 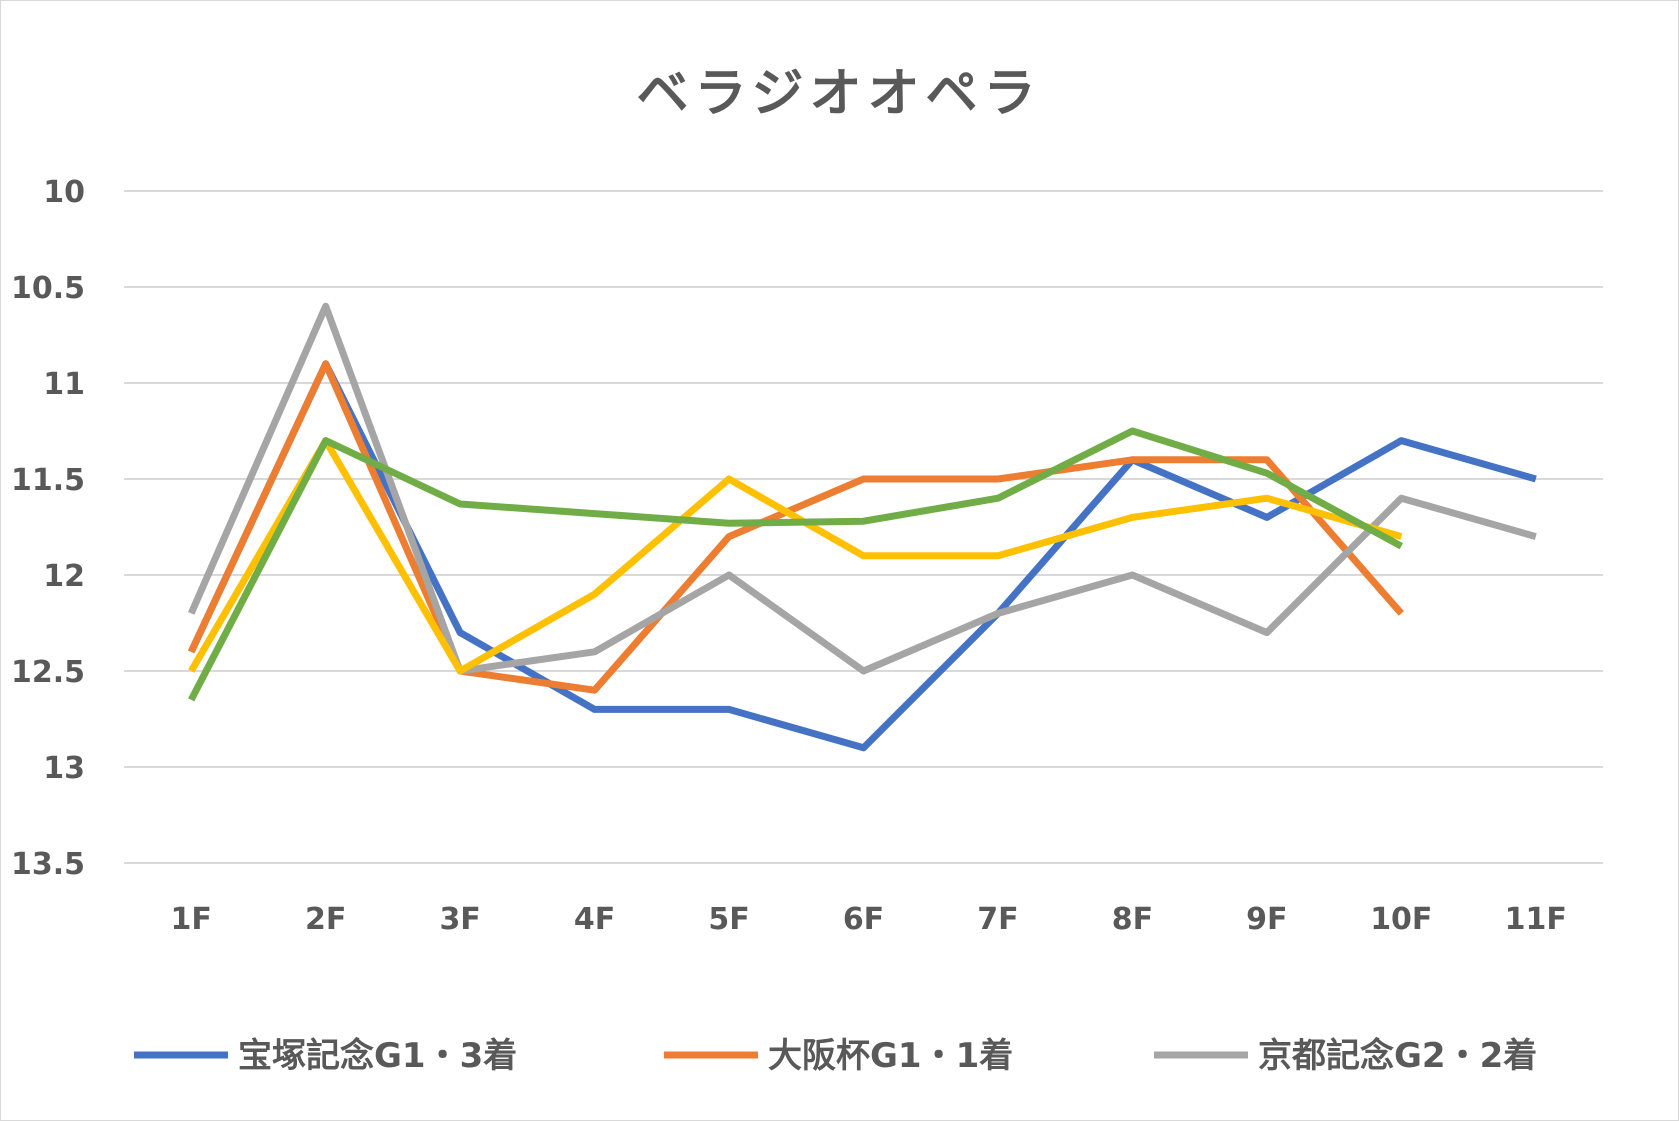 I want to click on x-tick-label: 11F, so click(x=1536, y=919).